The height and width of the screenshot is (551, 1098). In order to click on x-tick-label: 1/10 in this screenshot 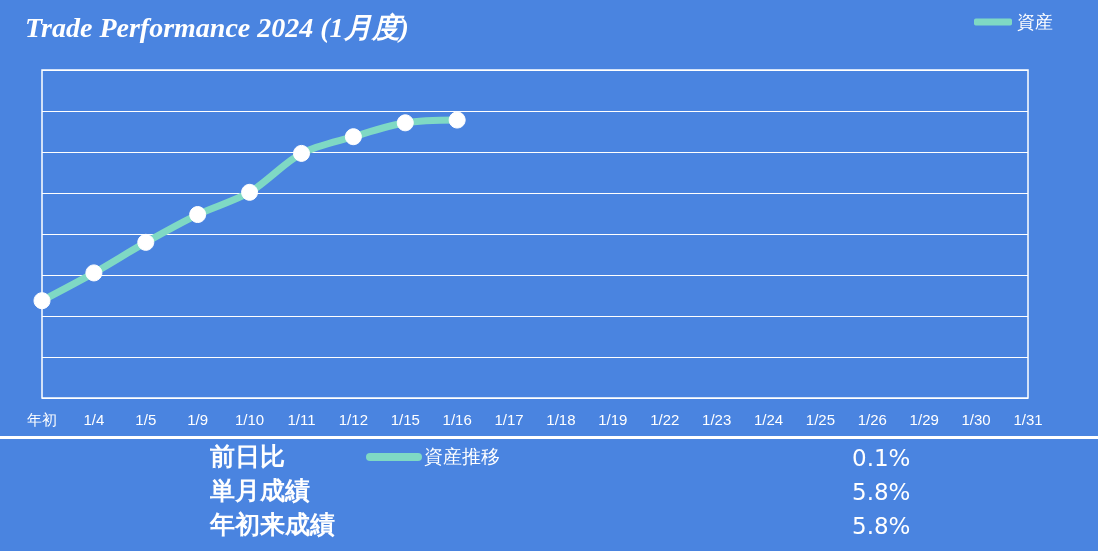, I will do `click(249, 419)`.